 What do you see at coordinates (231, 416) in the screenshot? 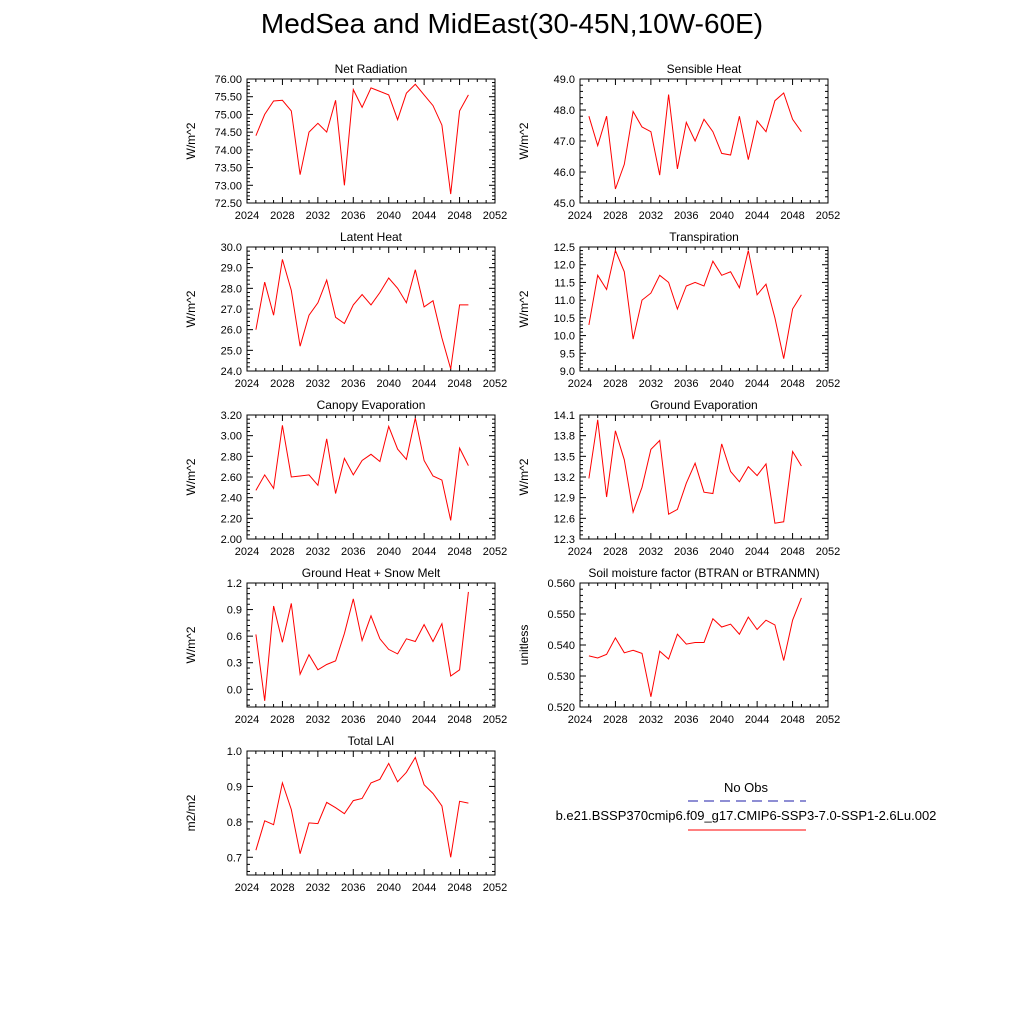
I see `y-tick-label: 3.20` at bounding box center [231, 416].